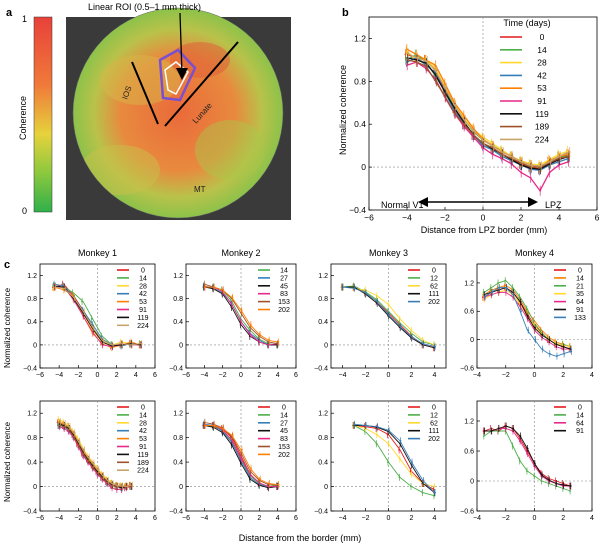 This screenshot has width=600, height=546. I want to click on map-label-ios: IOS, so click(126, 93).